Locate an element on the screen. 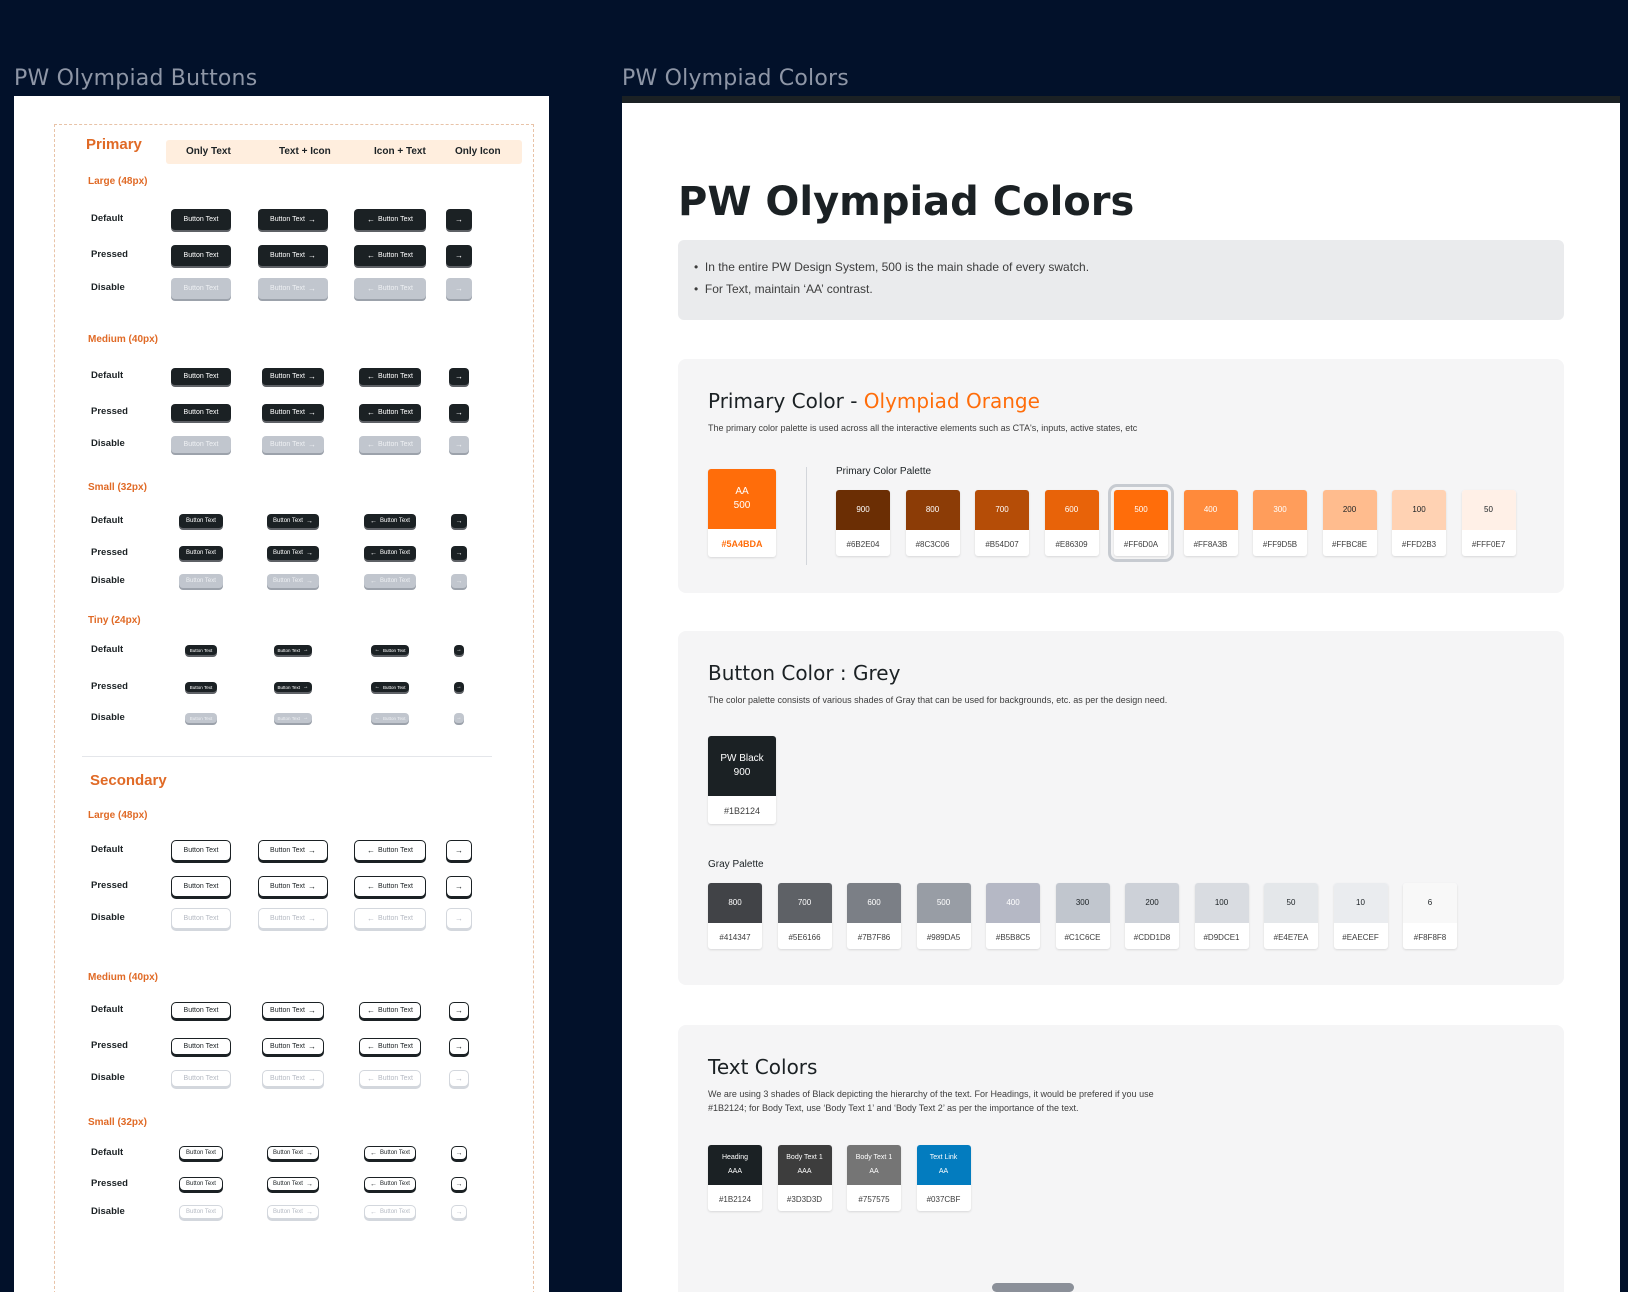 The image size is (1628, 1292). primary-tiny-pressed-text-icon-button: Button Text → is located at coordinates (293, 687).